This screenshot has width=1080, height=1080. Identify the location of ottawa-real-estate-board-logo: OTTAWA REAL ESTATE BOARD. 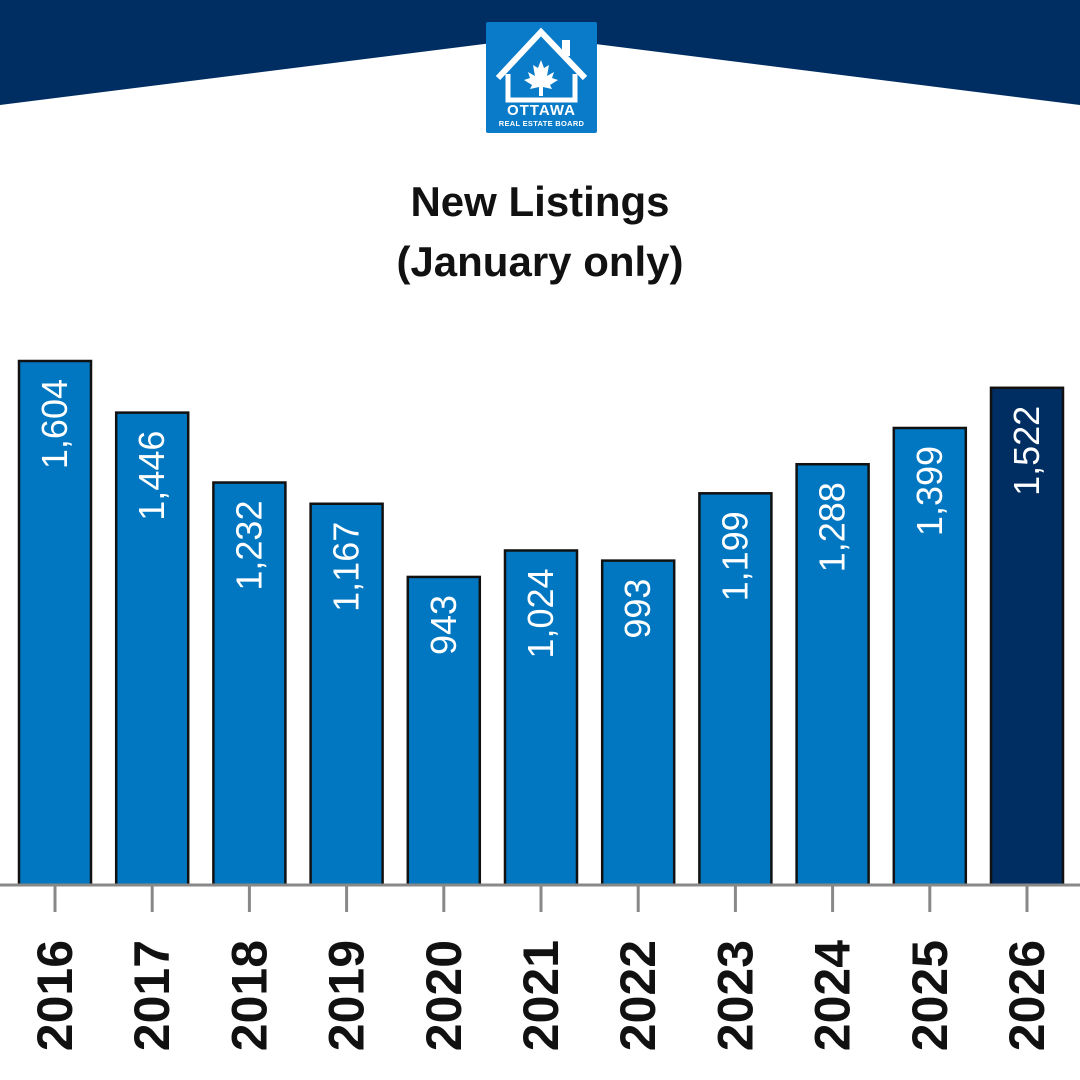
(541, 77).